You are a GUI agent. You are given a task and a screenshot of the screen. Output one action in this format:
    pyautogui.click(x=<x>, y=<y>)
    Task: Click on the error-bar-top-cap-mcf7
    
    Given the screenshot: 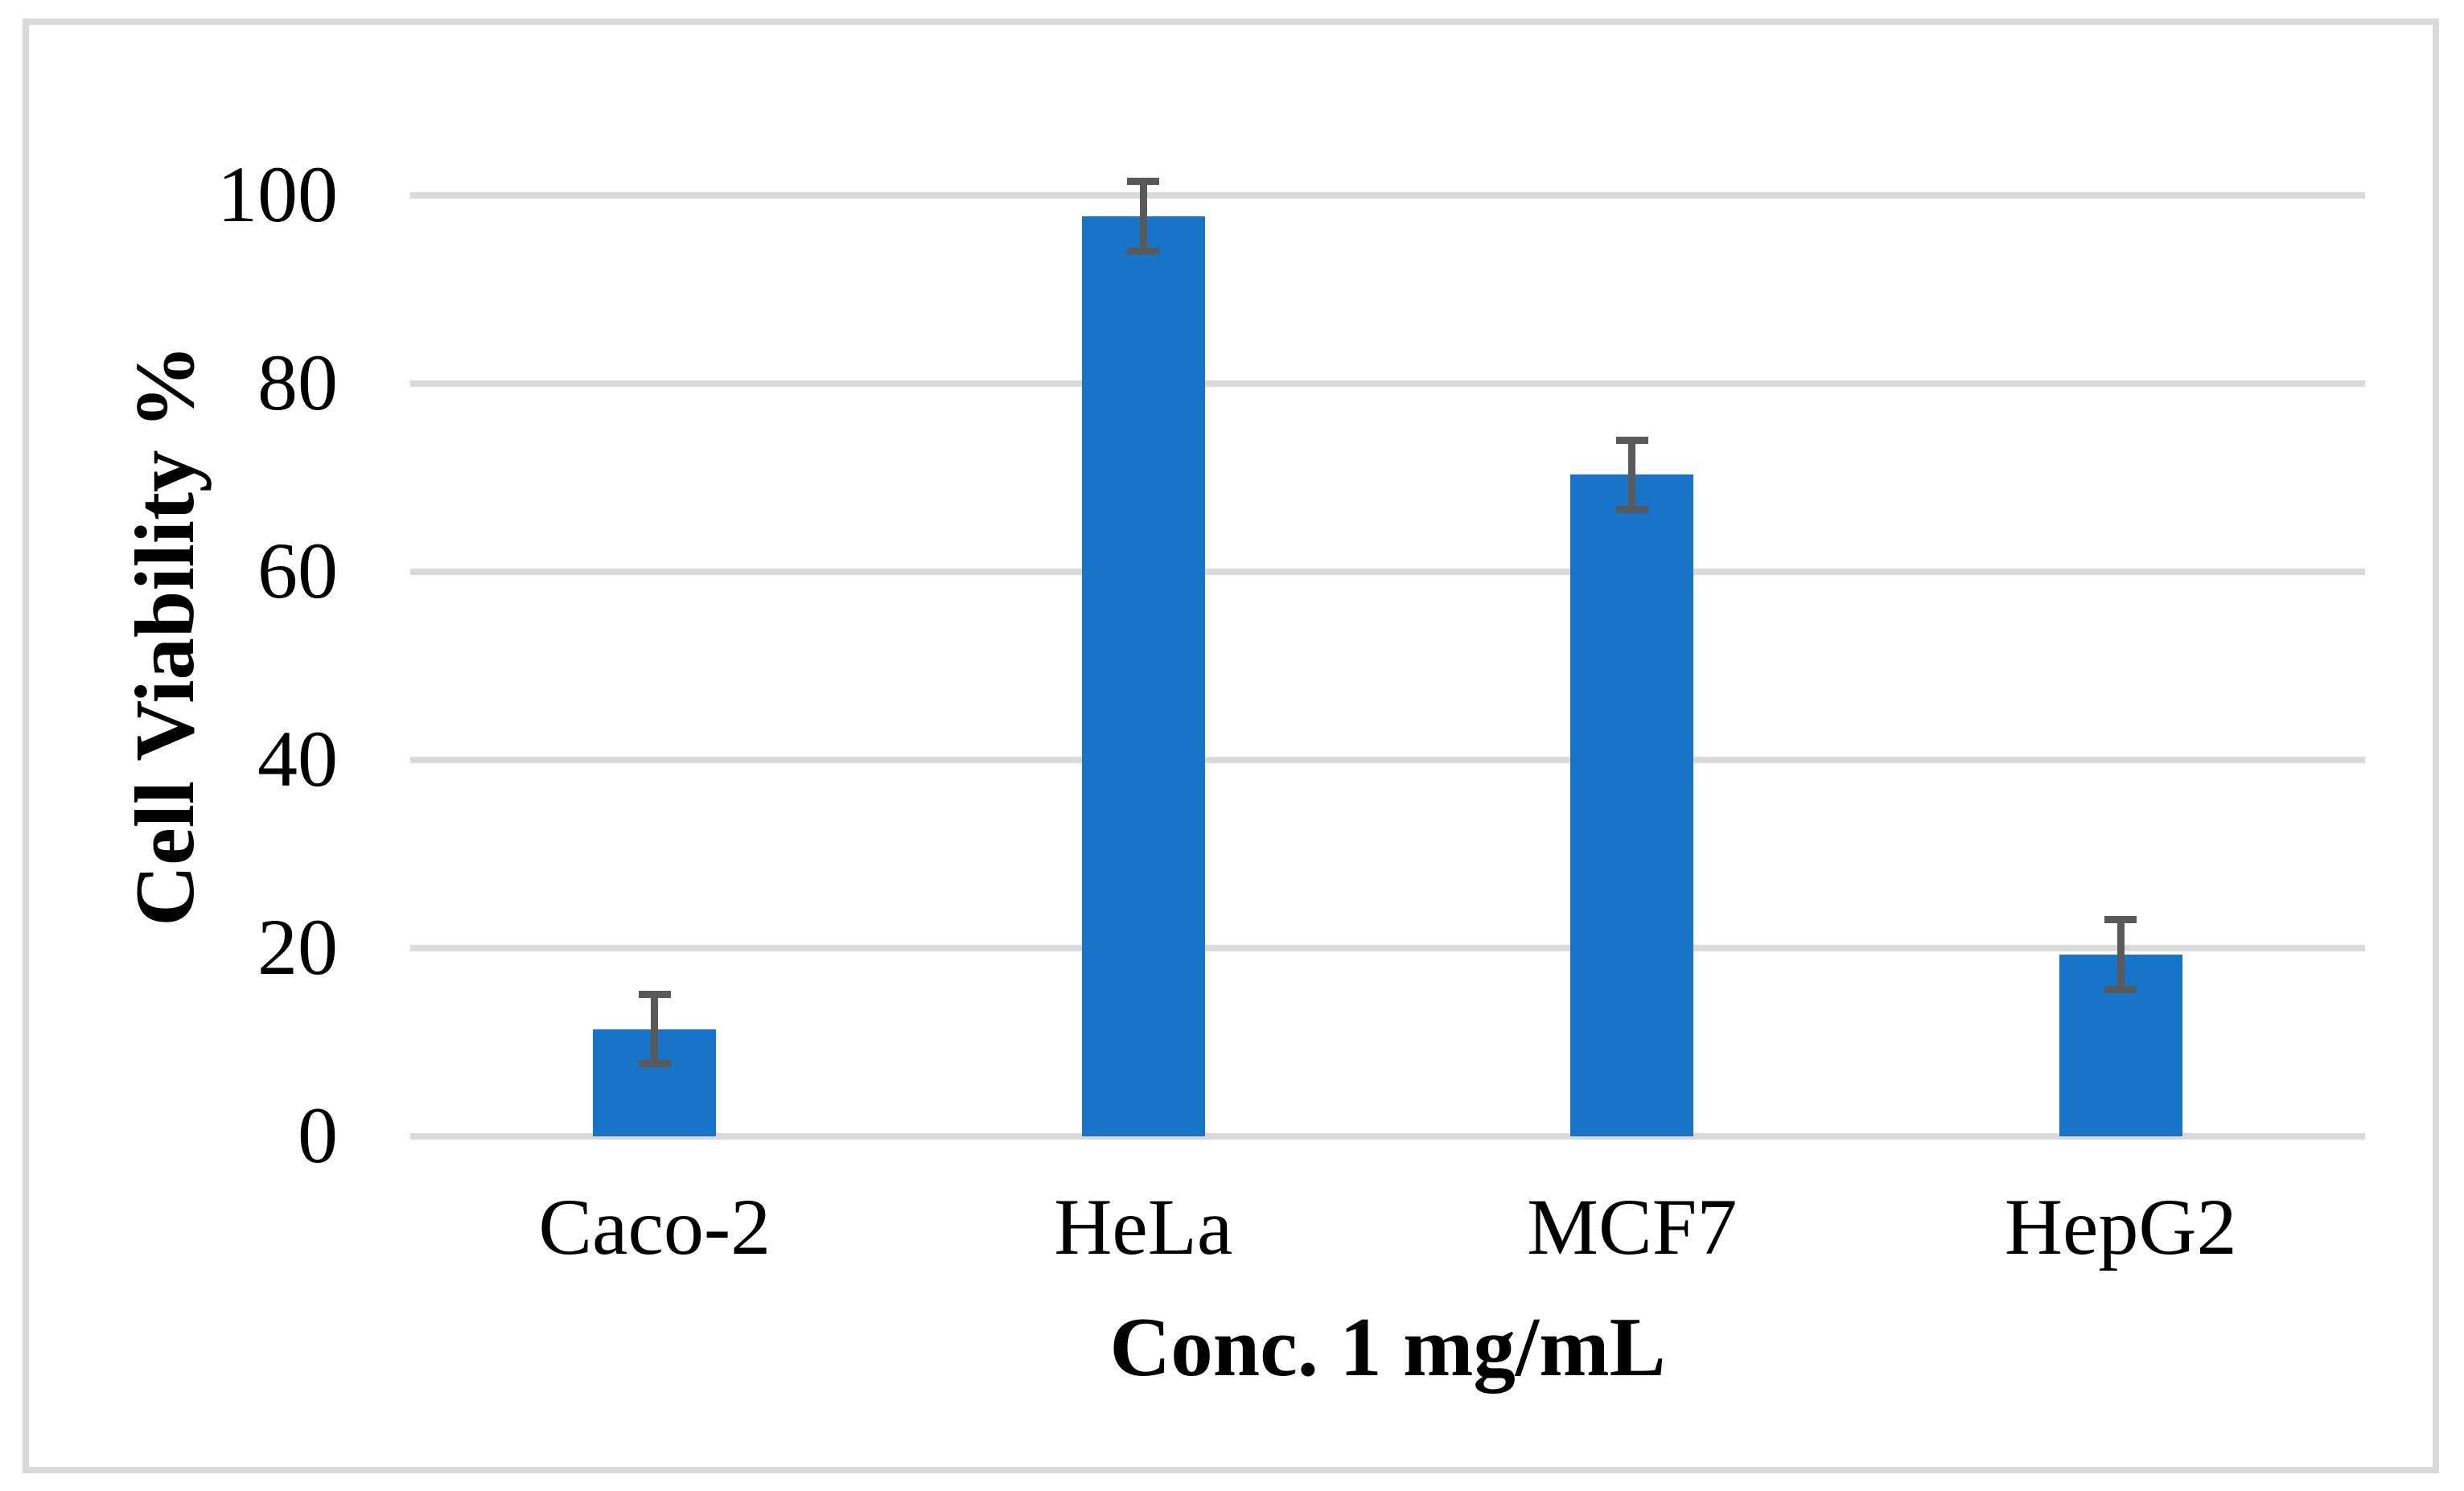 What is the action you would take?
    pyautogui.click(x=1631, y=440)
    